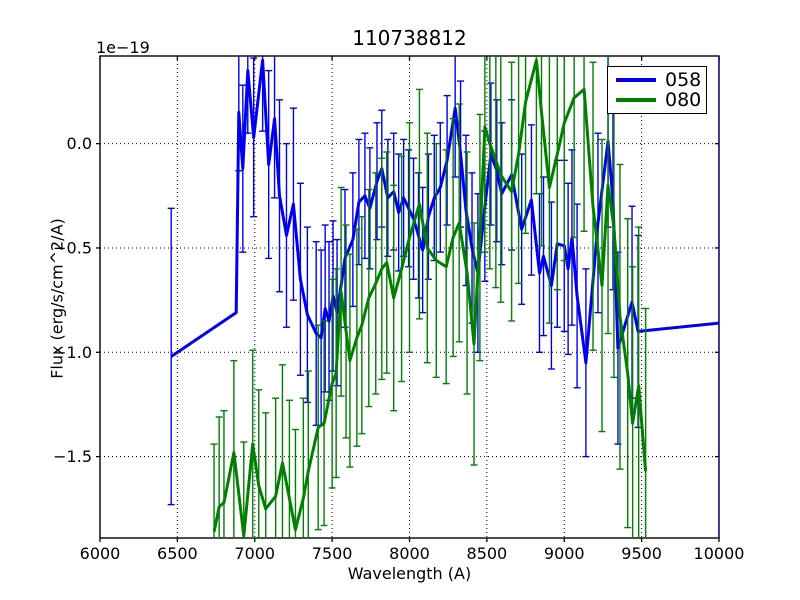 The image size is (800, 600). Describe the element at coordinates (564, 553) in the screenshot. I see `x-tick-label: 9000` at that location.